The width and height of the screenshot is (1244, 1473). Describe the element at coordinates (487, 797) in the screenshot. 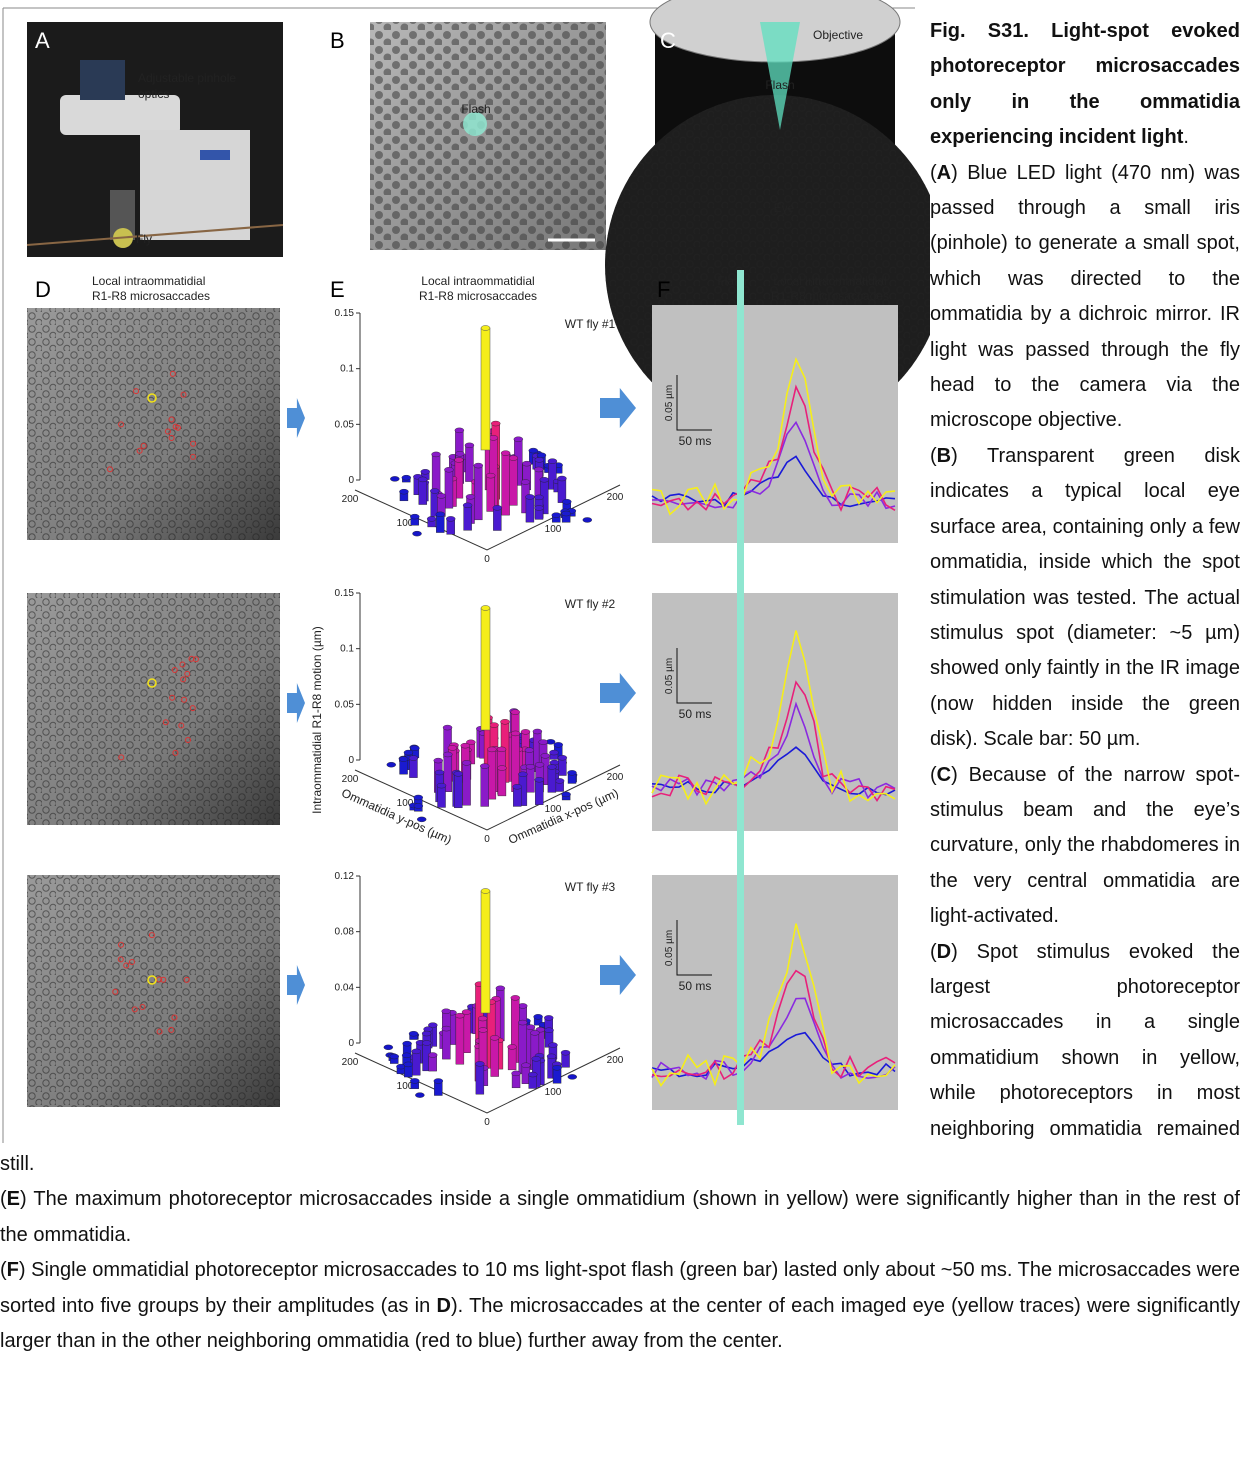

I see `axis` at that location.